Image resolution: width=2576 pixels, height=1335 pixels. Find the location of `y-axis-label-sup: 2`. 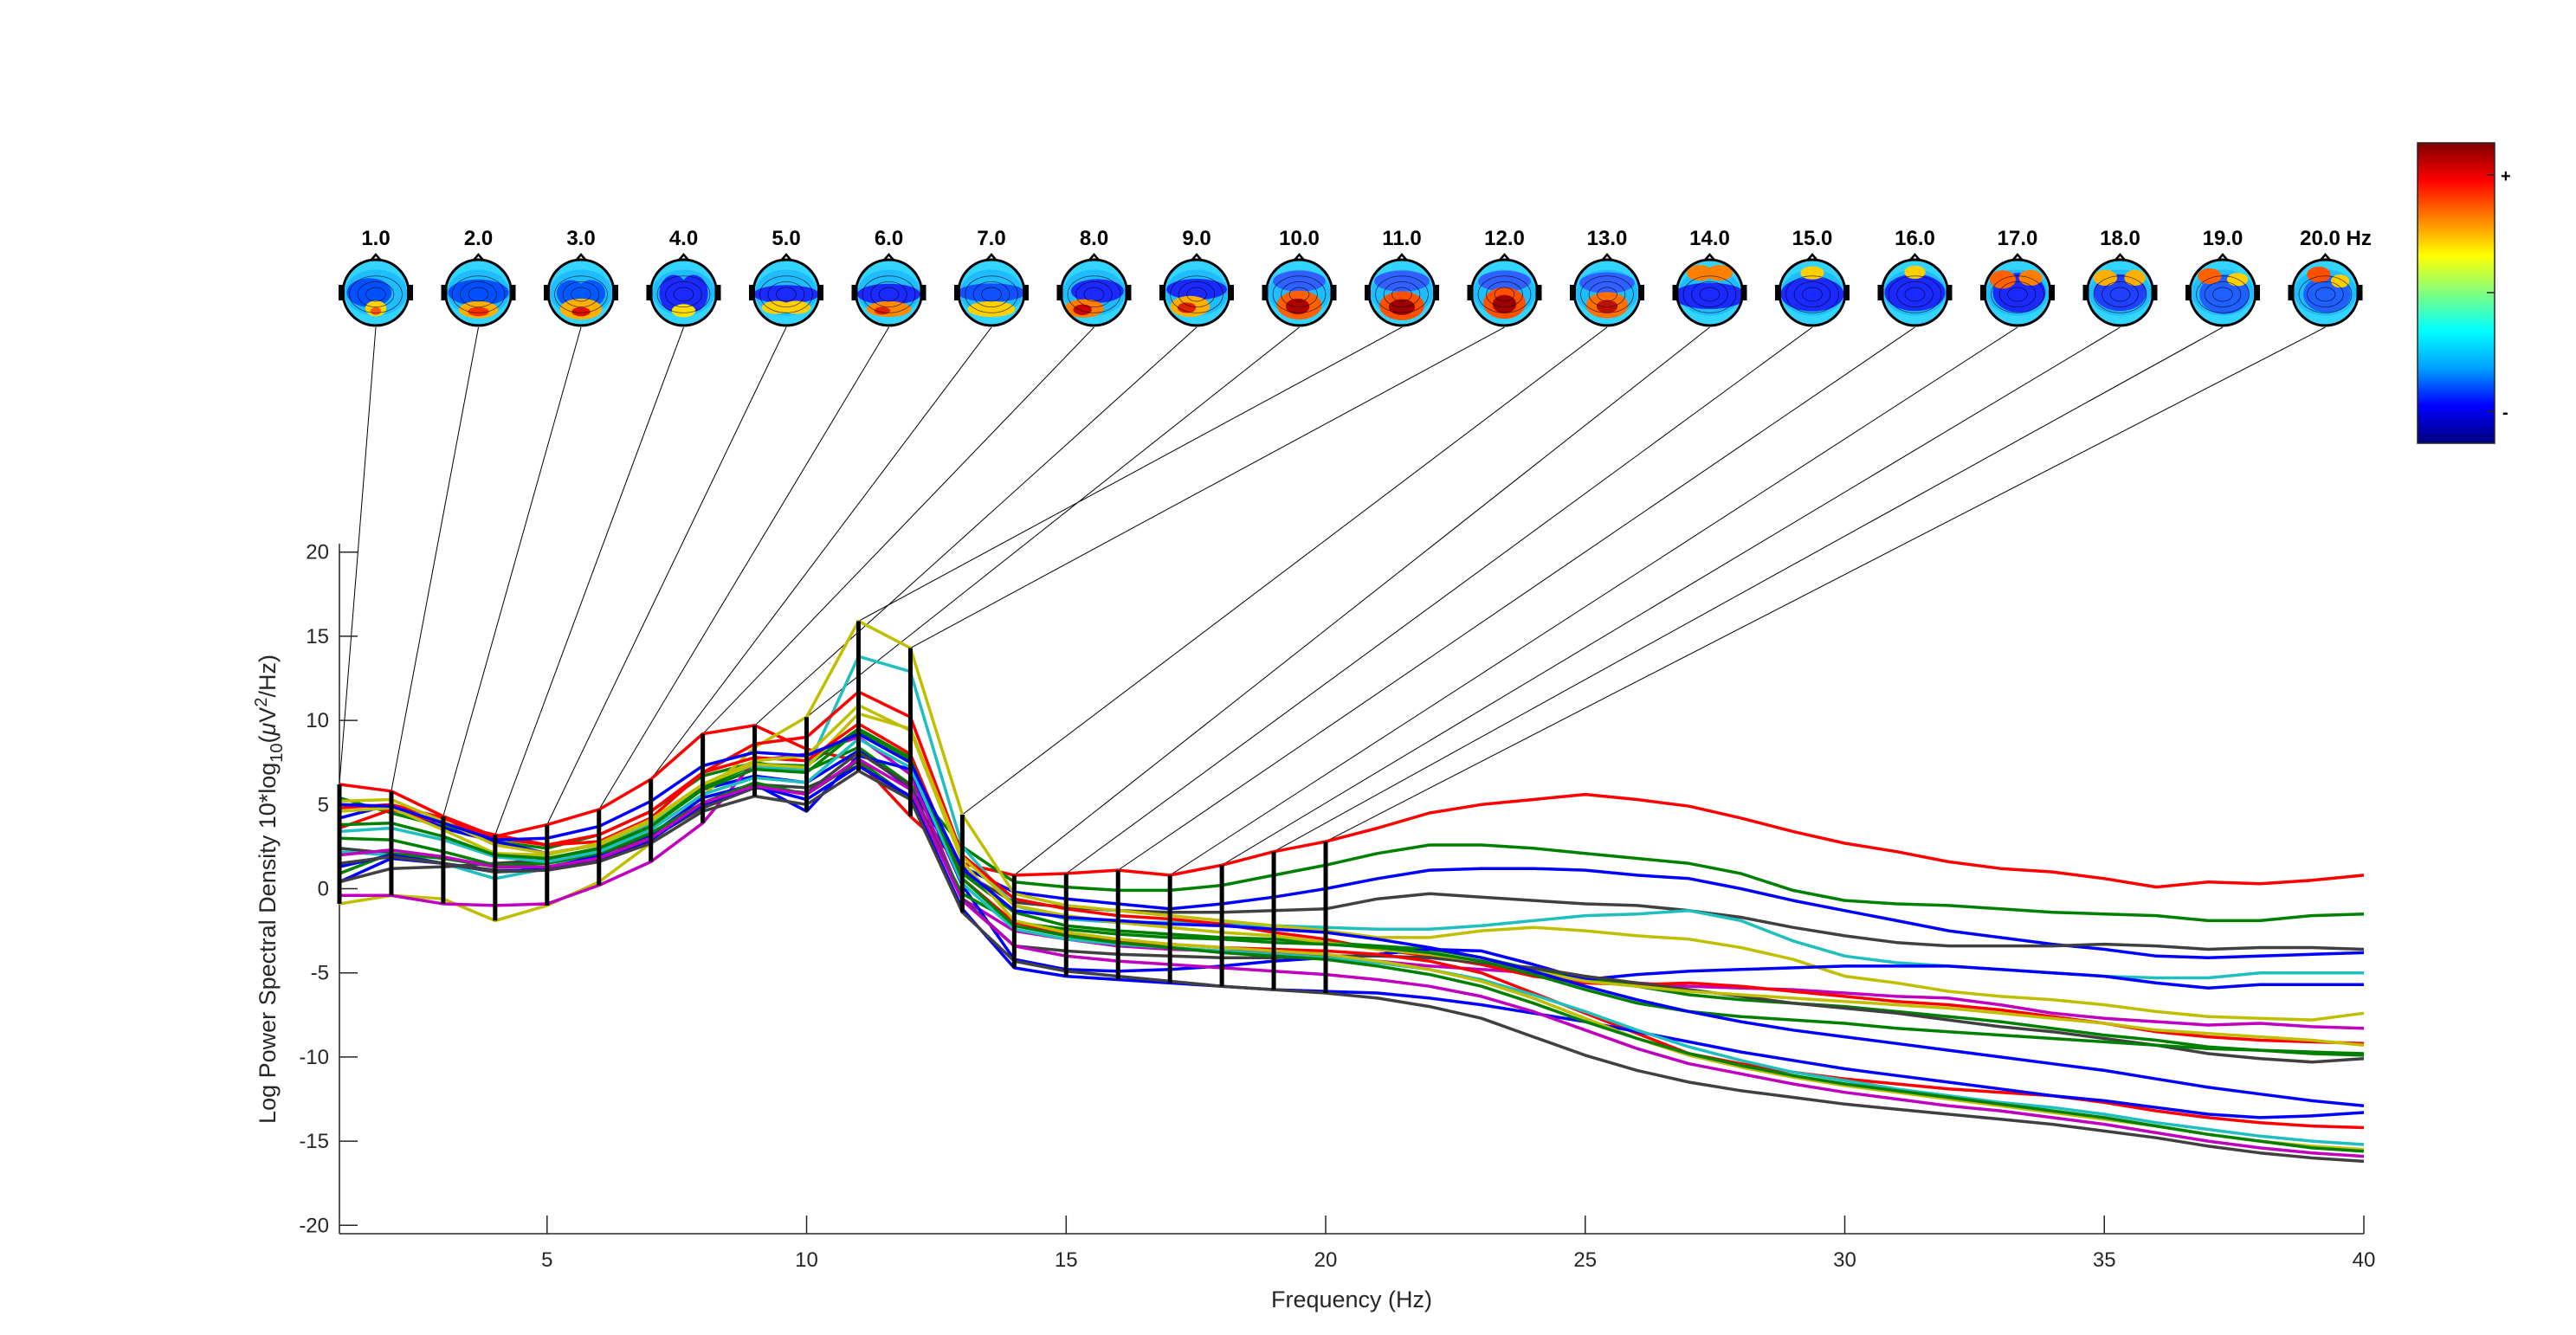

y-axis-label-sup: 2 is located at coordinates (261, 703).